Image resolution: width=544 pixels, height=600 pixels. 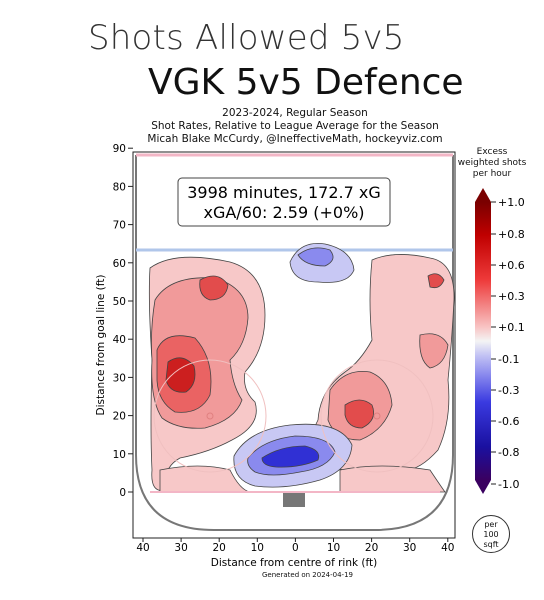 I want to click on per-badge-line-1: per, so click(x=491, y=524).